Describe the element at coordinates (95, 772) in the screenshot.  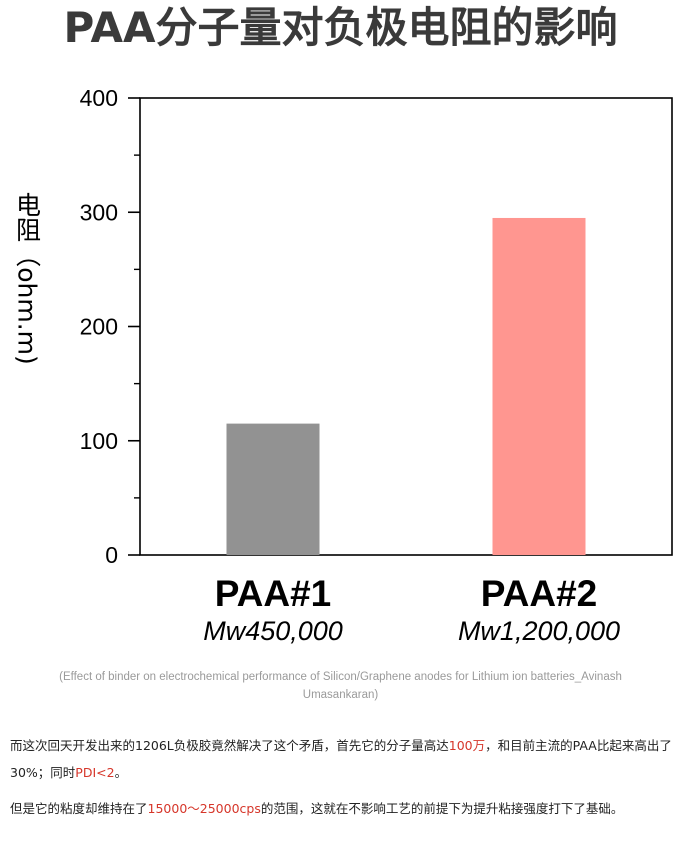
I see `highlight-pdi: PDI<2` at that location.